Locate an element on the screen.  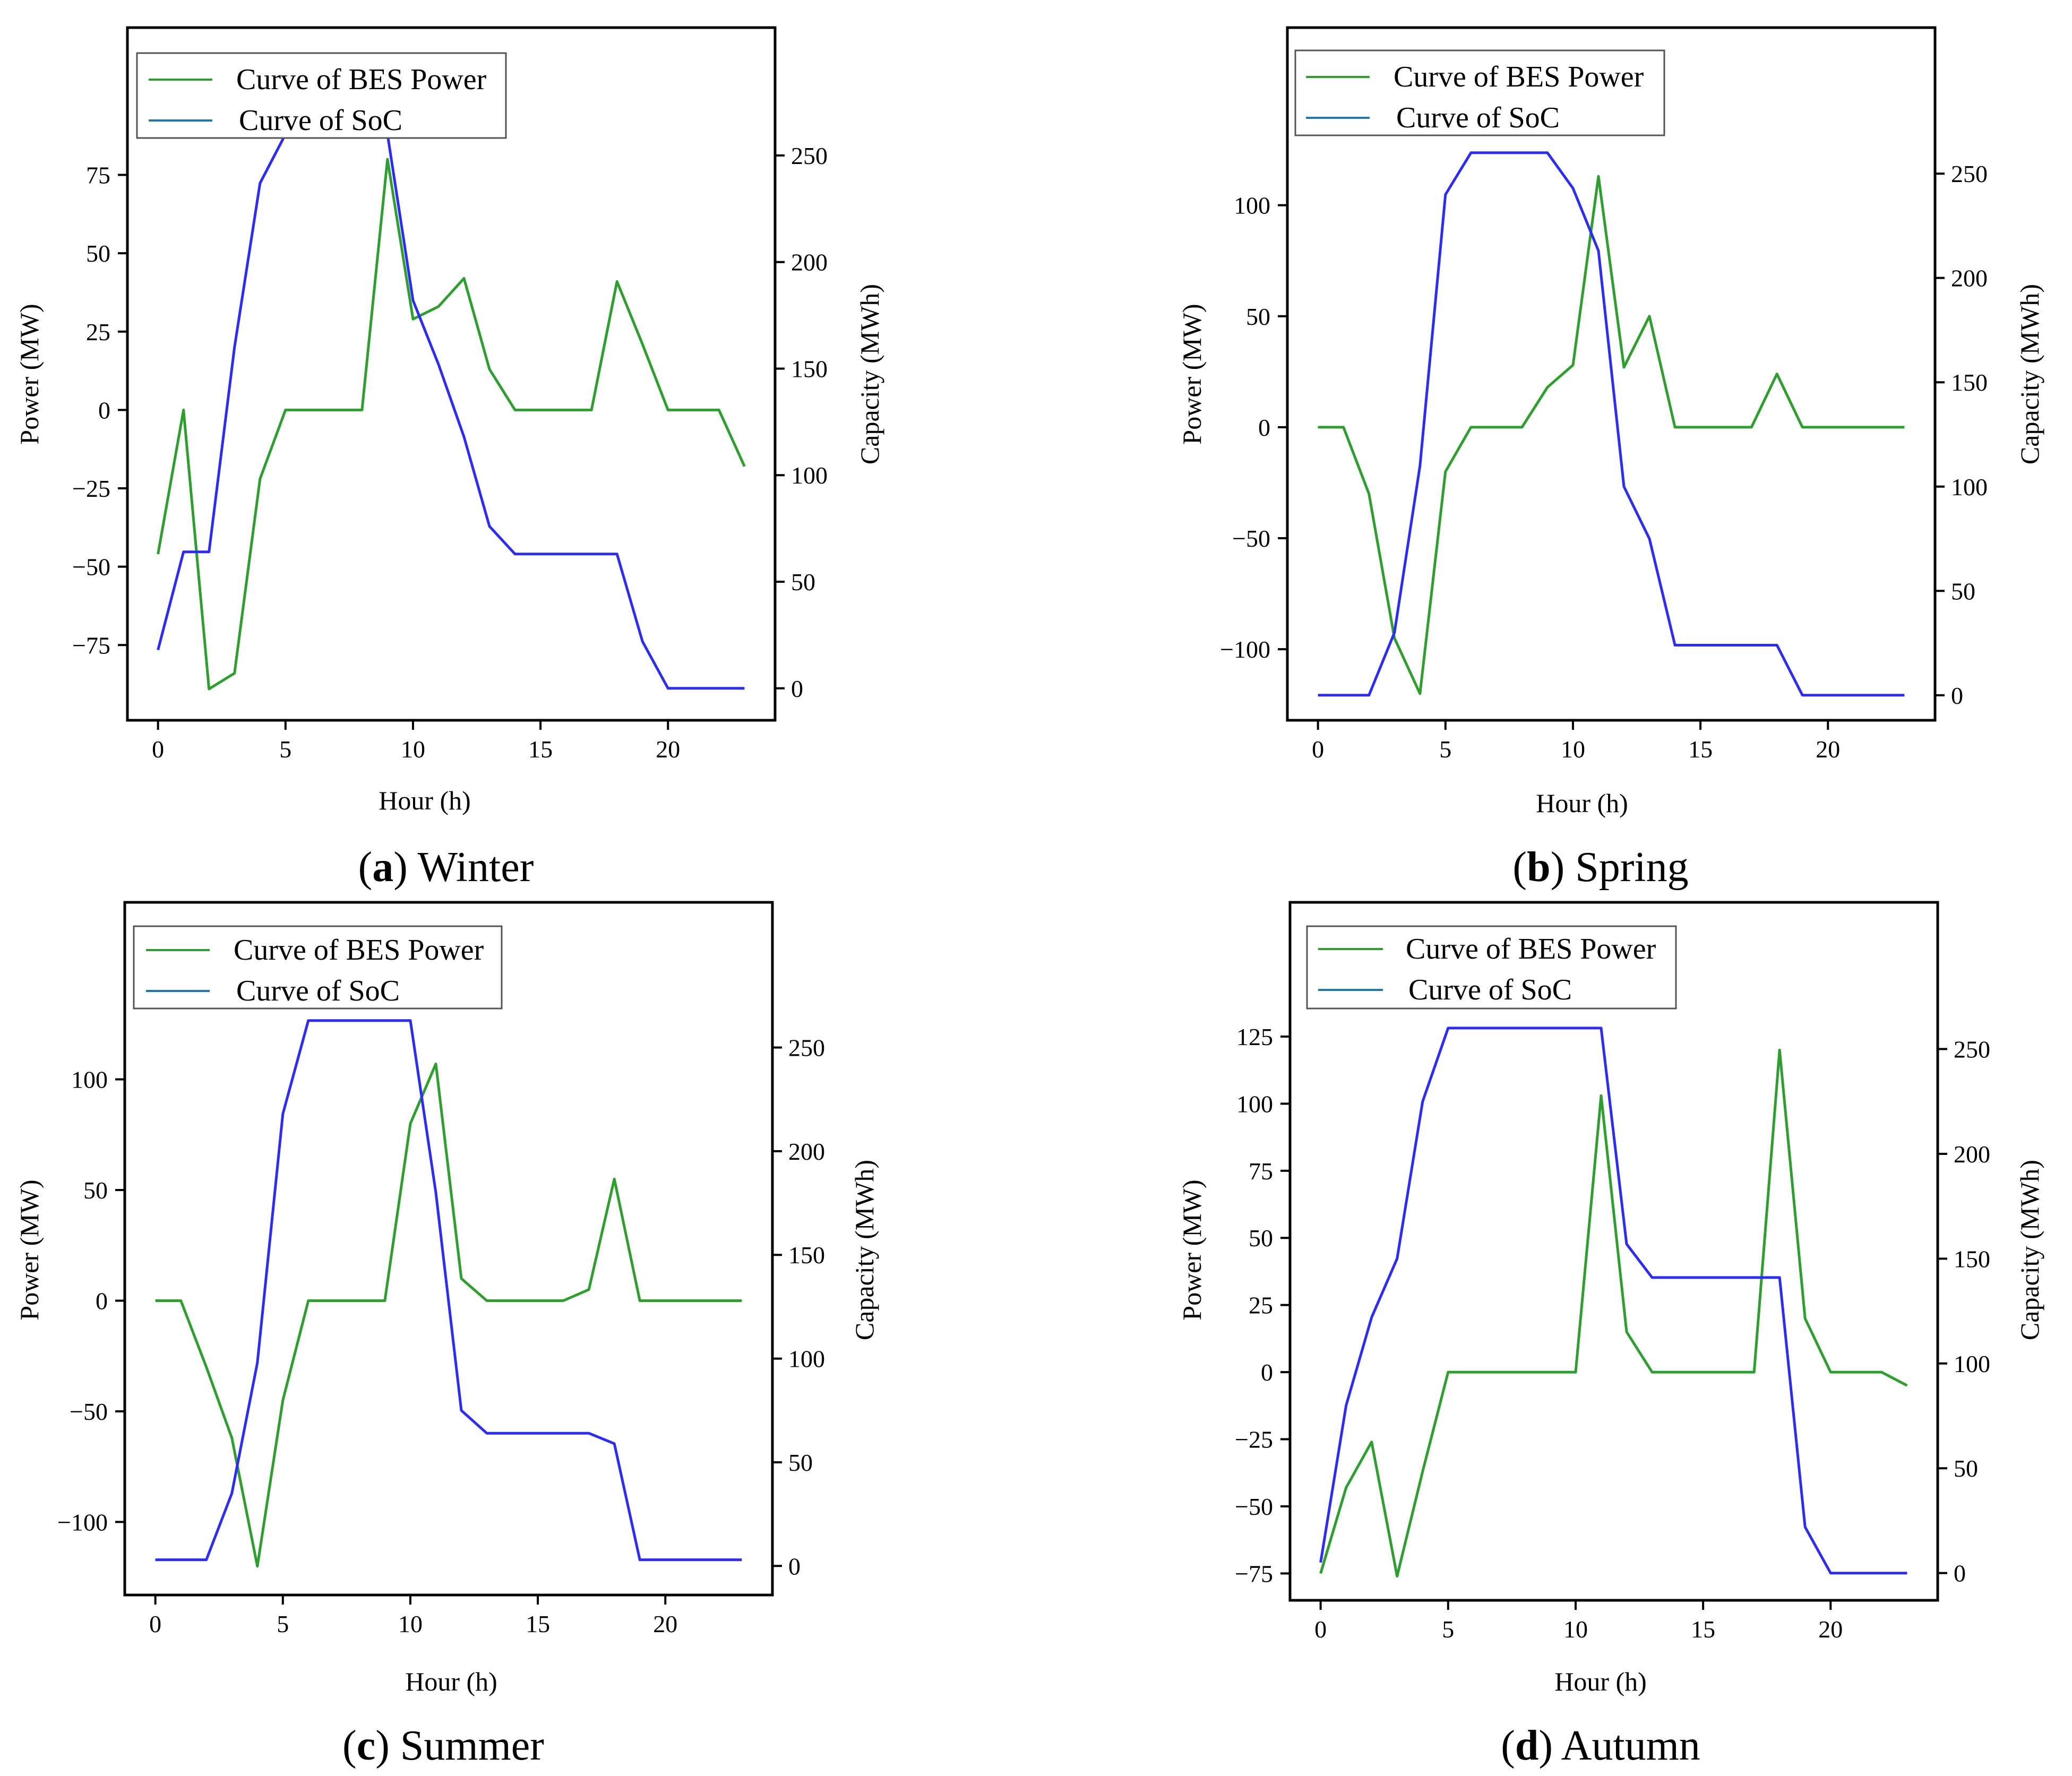
spring-xtick-label-20: 20 is located at coordinates (1828, 749).